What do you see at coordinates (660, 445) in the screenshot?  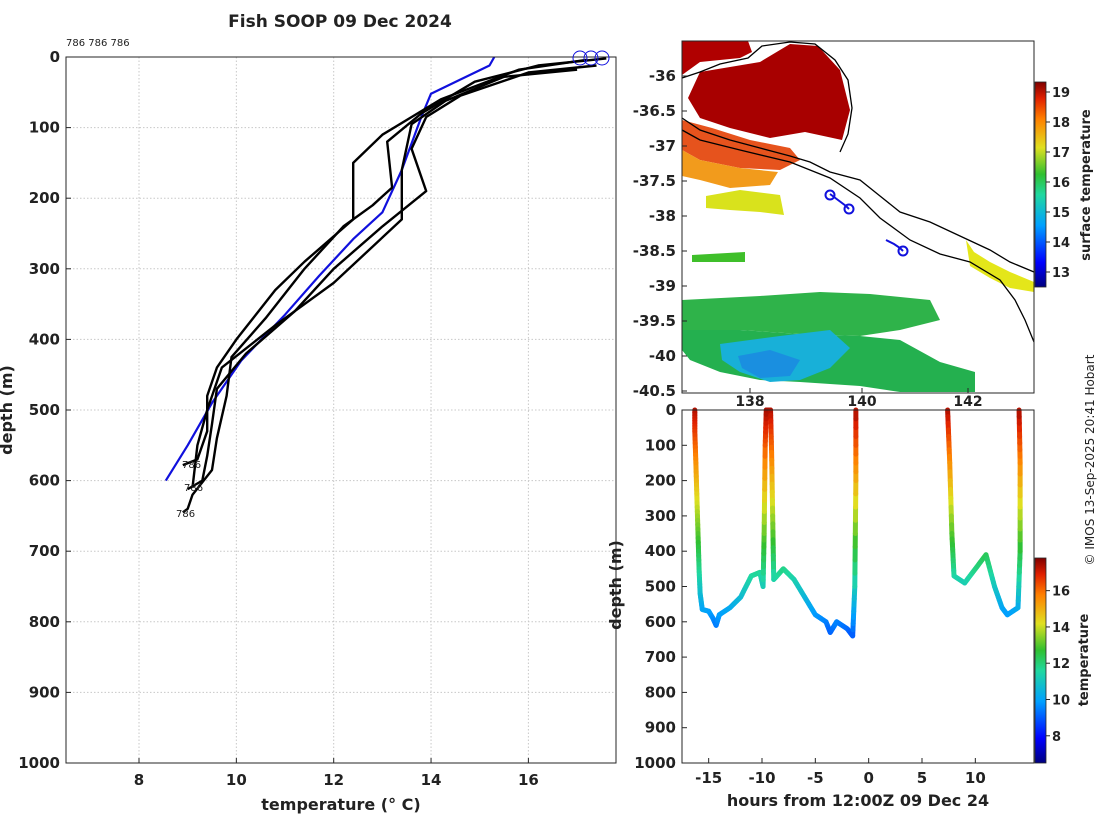 I see `section-ytick-label: 100` at bounding box center [660, 445].